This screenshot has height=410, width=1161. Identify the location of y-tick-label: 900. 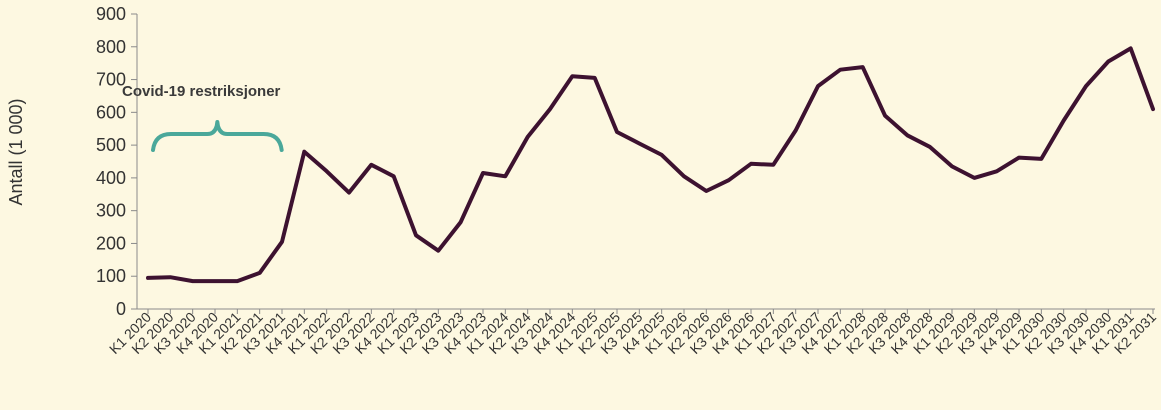
(111, 14).